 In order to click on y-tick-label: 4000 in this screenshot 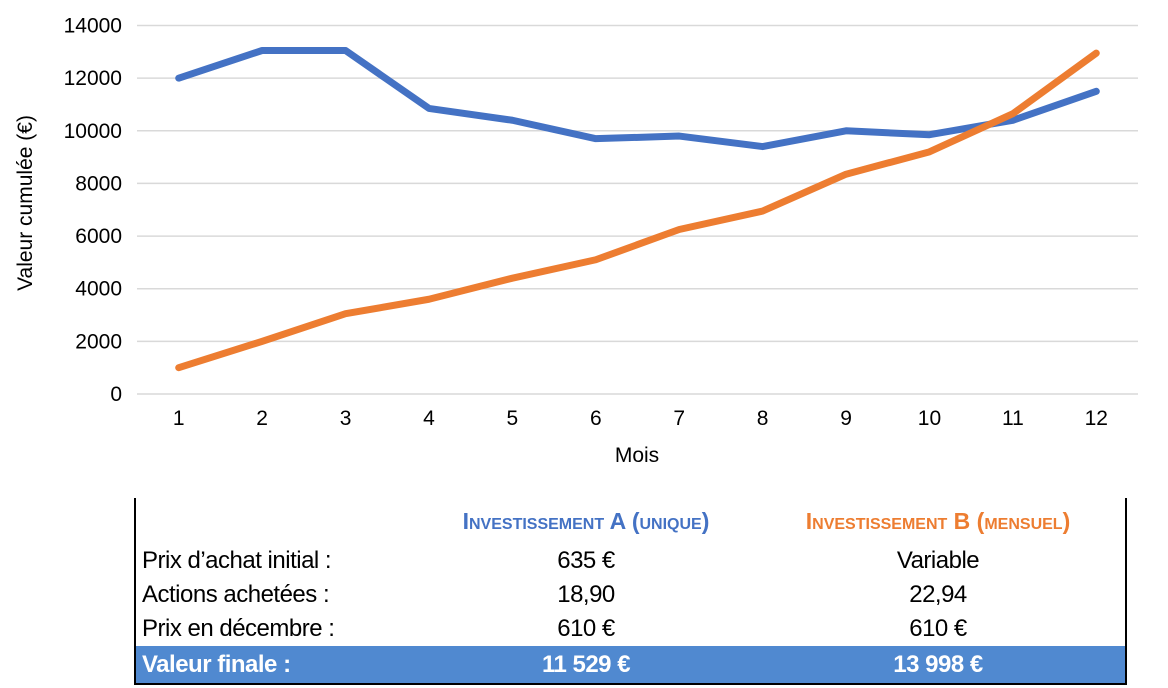, I will do `click(98, 289)`.